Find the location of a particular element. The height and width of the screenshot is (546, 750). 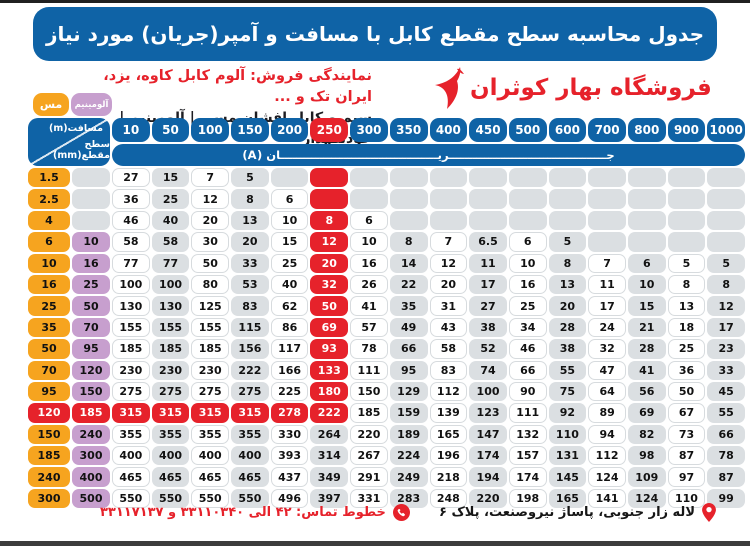

amp-cell: 141 is located at coordinates (607, 498).